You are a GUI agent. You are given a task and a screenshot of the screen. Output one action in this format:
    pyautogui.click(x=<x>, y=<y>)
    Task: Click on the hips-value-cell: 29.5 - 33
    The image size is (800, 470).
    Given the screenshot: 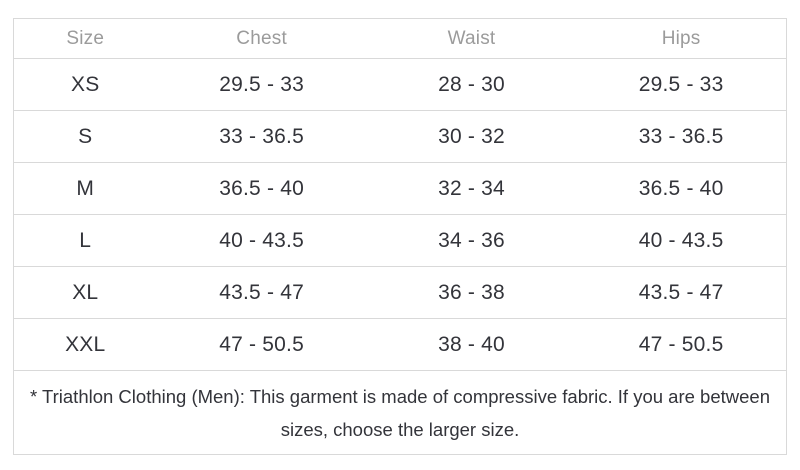 What is the action you would take?
    pyautogui.click(x=681, y=84)
    